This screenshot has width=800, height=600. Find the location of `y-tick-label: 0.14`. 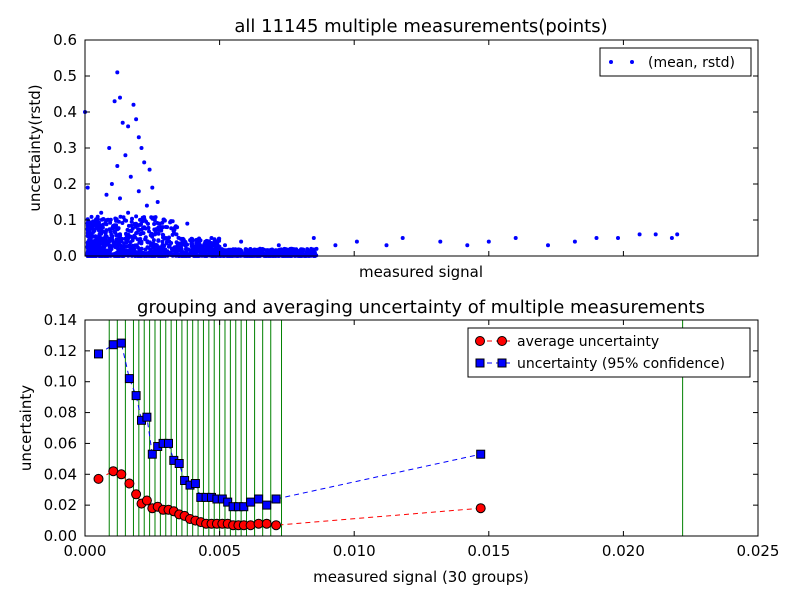

y-tick-label: 0.14 is located at coordinates (60, 320).